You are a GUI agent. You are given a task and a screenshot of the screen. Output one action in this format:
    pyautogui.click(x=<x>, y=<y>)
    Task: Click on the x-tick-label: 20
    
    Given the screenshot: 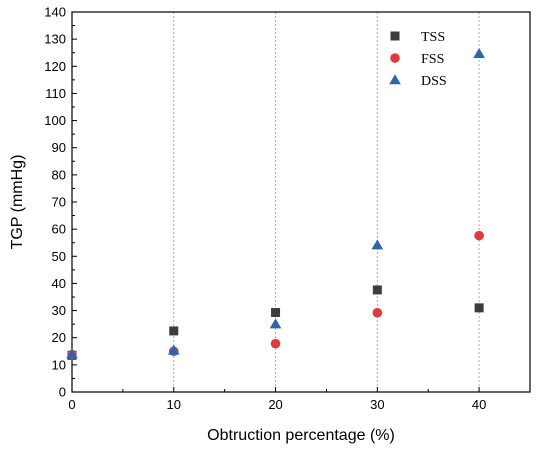 What is the action you would take?
    pyautogui.click(x=275, y=404)
    